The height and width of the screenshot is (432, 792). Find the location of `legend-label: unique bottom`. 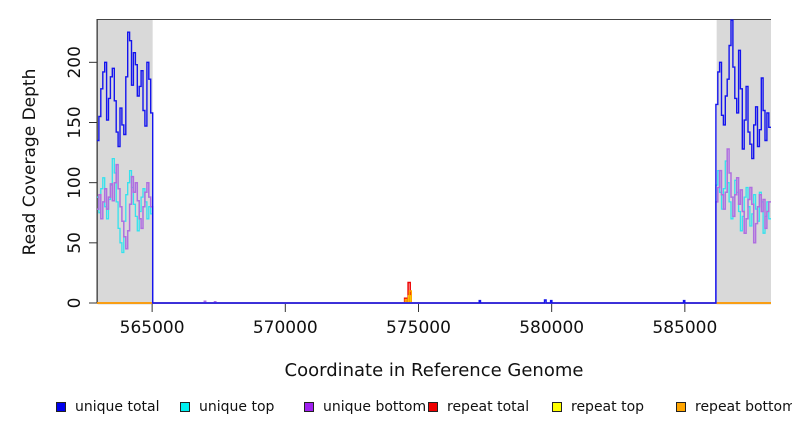

legend-label: unique bottom is located at coordinates (375, 407).